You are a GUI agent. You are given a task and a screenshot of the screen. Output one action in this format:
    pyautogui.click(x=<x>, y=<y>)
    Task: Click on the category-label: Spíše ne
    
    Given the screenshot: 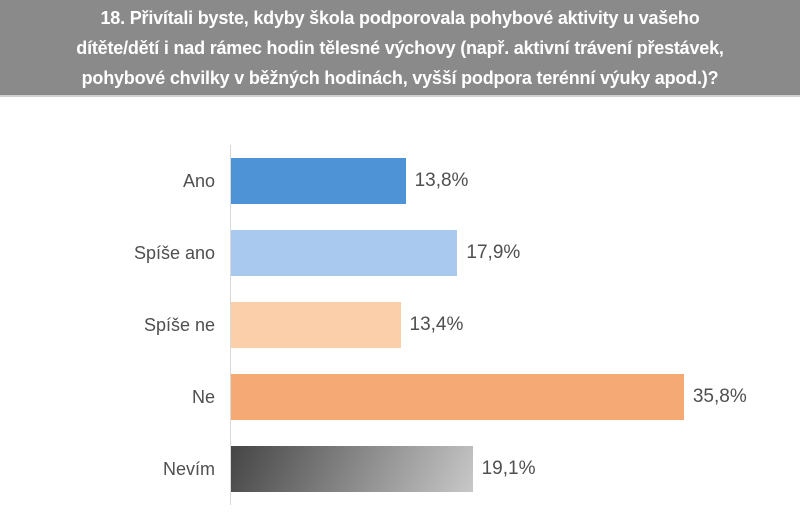 What is the action you would take?
    pyautogui.click(x=179, y=324)
    